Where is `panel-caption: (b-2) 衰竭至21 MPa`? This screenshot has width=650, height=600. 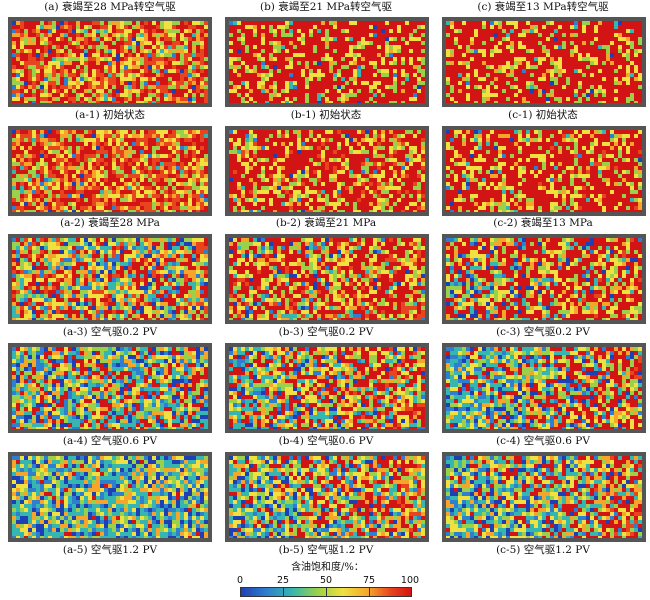 panel-caption: (b-2) 衰竭至21 MPa is located at coordinates (326, 223).